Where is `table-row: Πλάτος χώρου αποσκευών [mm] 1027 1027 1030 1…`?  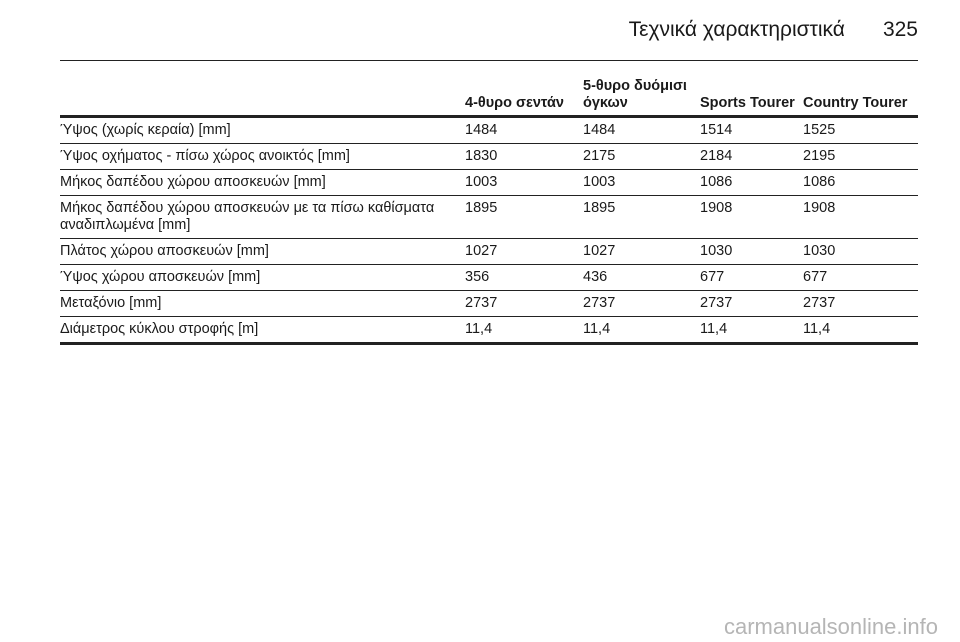 table-row: Πλάτος χώρου αποσκευών [mm] 1027 1027 1030 1… is located at coordinates (489, 251).